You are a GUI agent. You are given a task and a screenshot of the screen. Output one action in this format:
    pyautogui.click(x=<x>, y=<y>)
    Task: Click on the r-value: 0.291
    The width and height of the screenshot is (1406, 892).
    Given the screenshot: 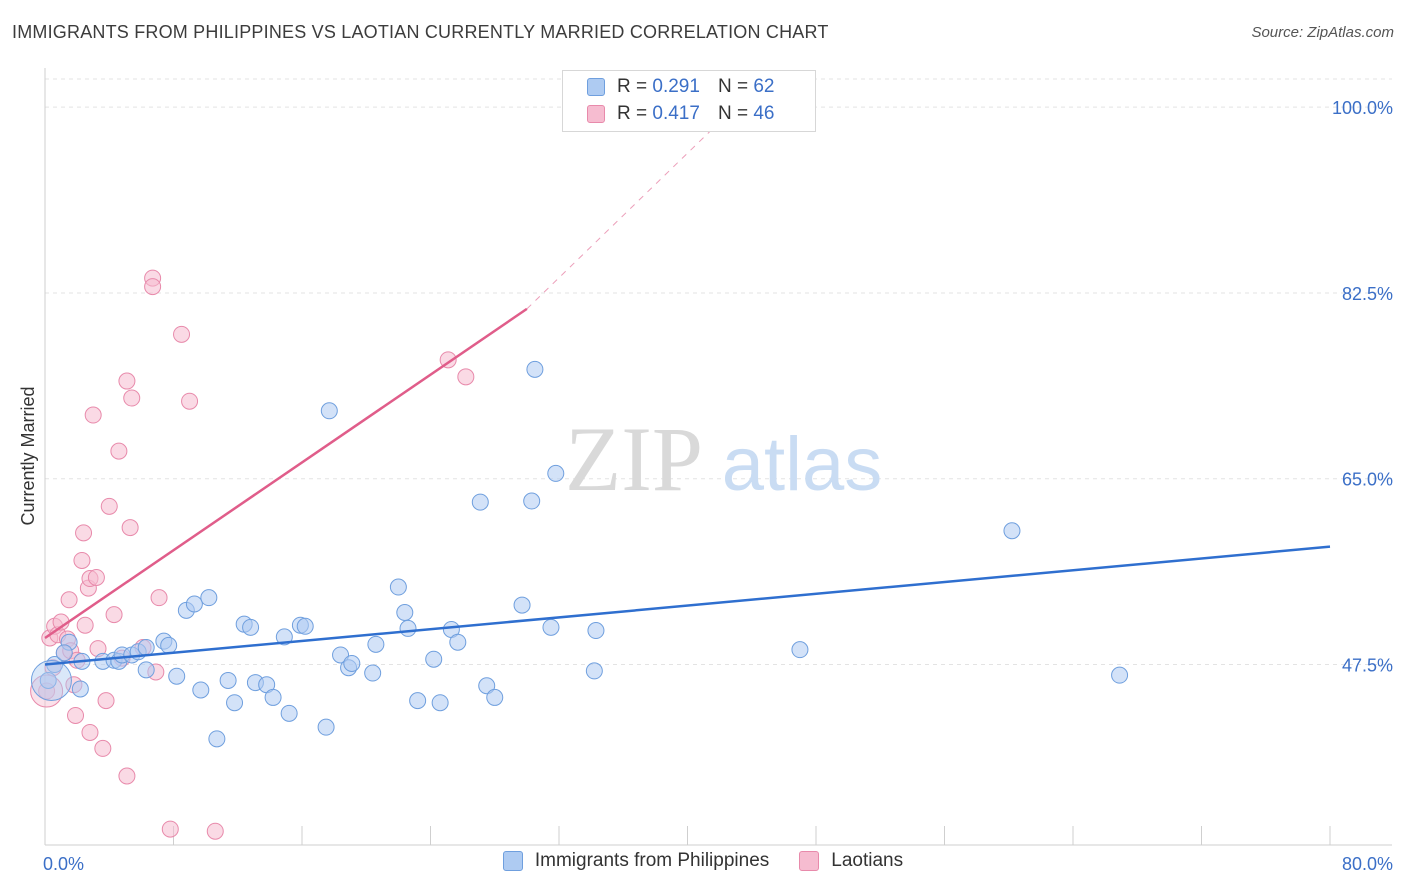 What is the action you would take?
    pyautogui.click(x=676, y=86)
    